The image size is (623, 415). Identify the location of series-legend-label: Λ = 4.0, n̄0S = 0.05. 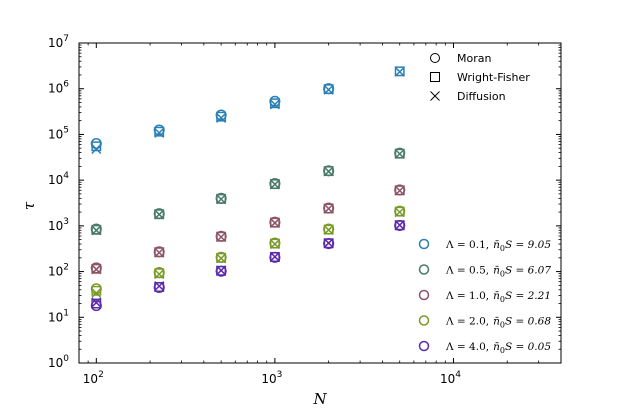
(498, 348).